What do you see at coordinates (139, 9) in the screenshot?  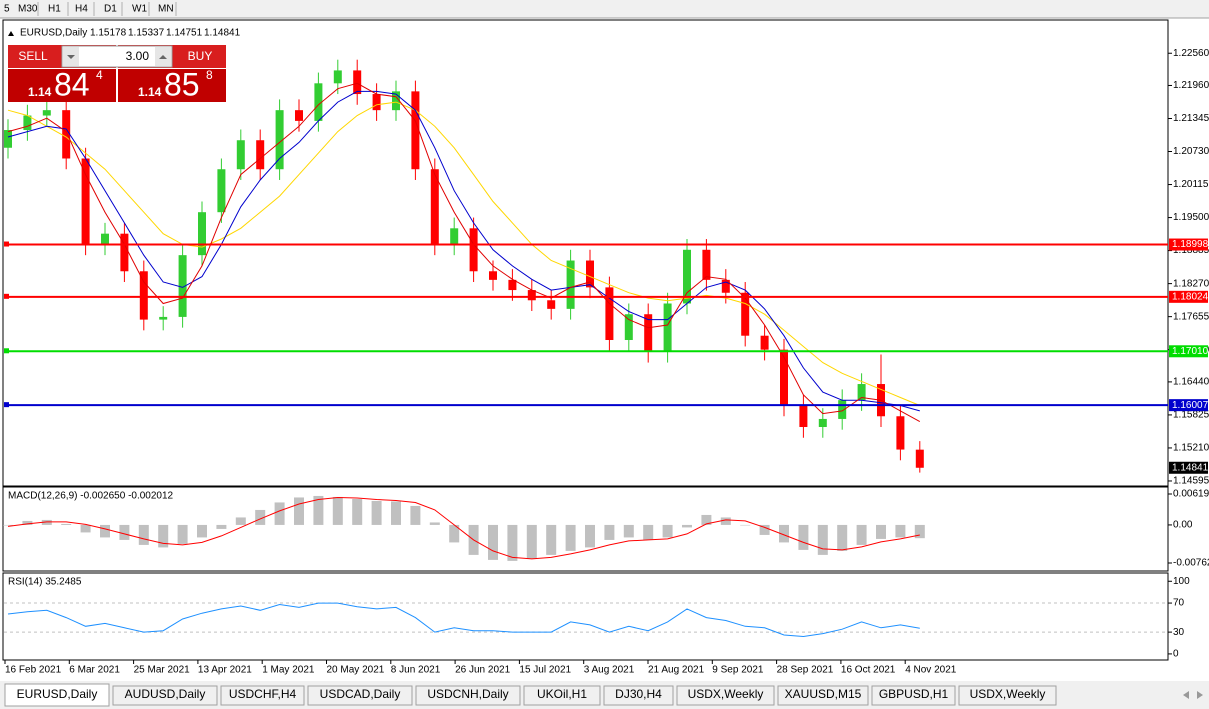 I see `timeframe-button: W1` at bounding box center [139, 9].